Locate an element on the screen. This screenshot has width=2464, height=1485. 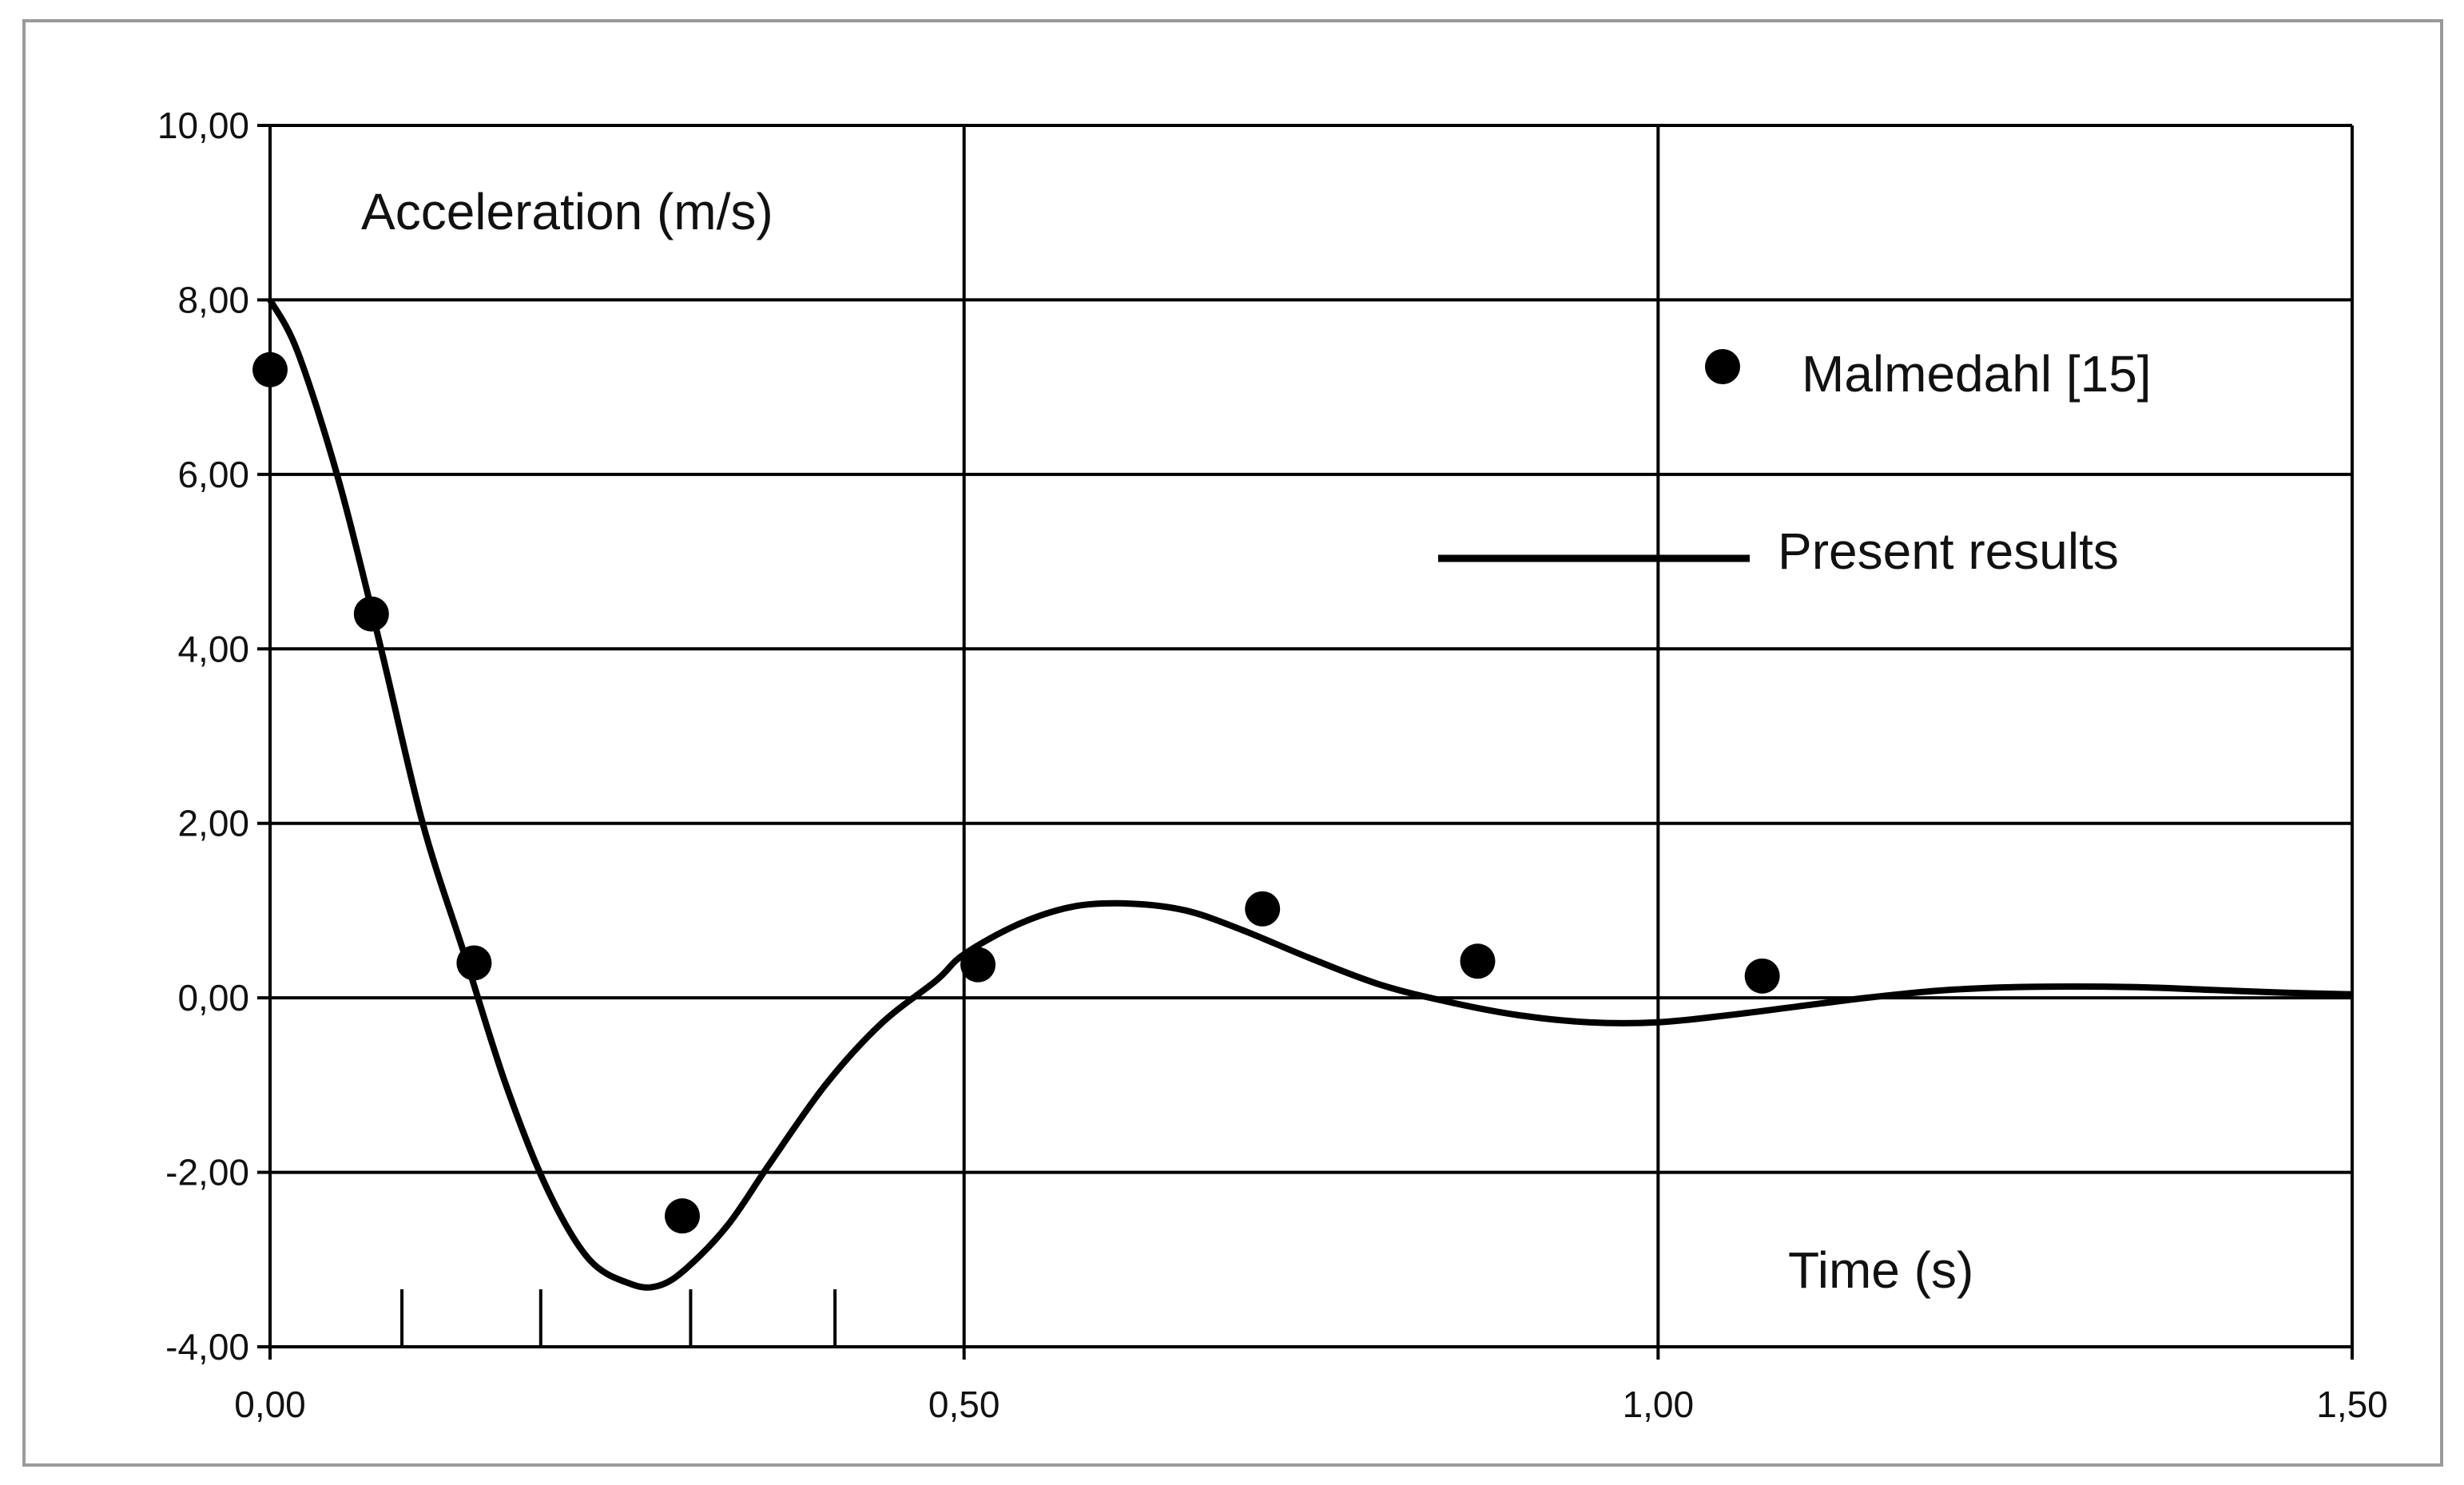
y-tick-label-2: 0,00 is located at coordinates (213, 997).